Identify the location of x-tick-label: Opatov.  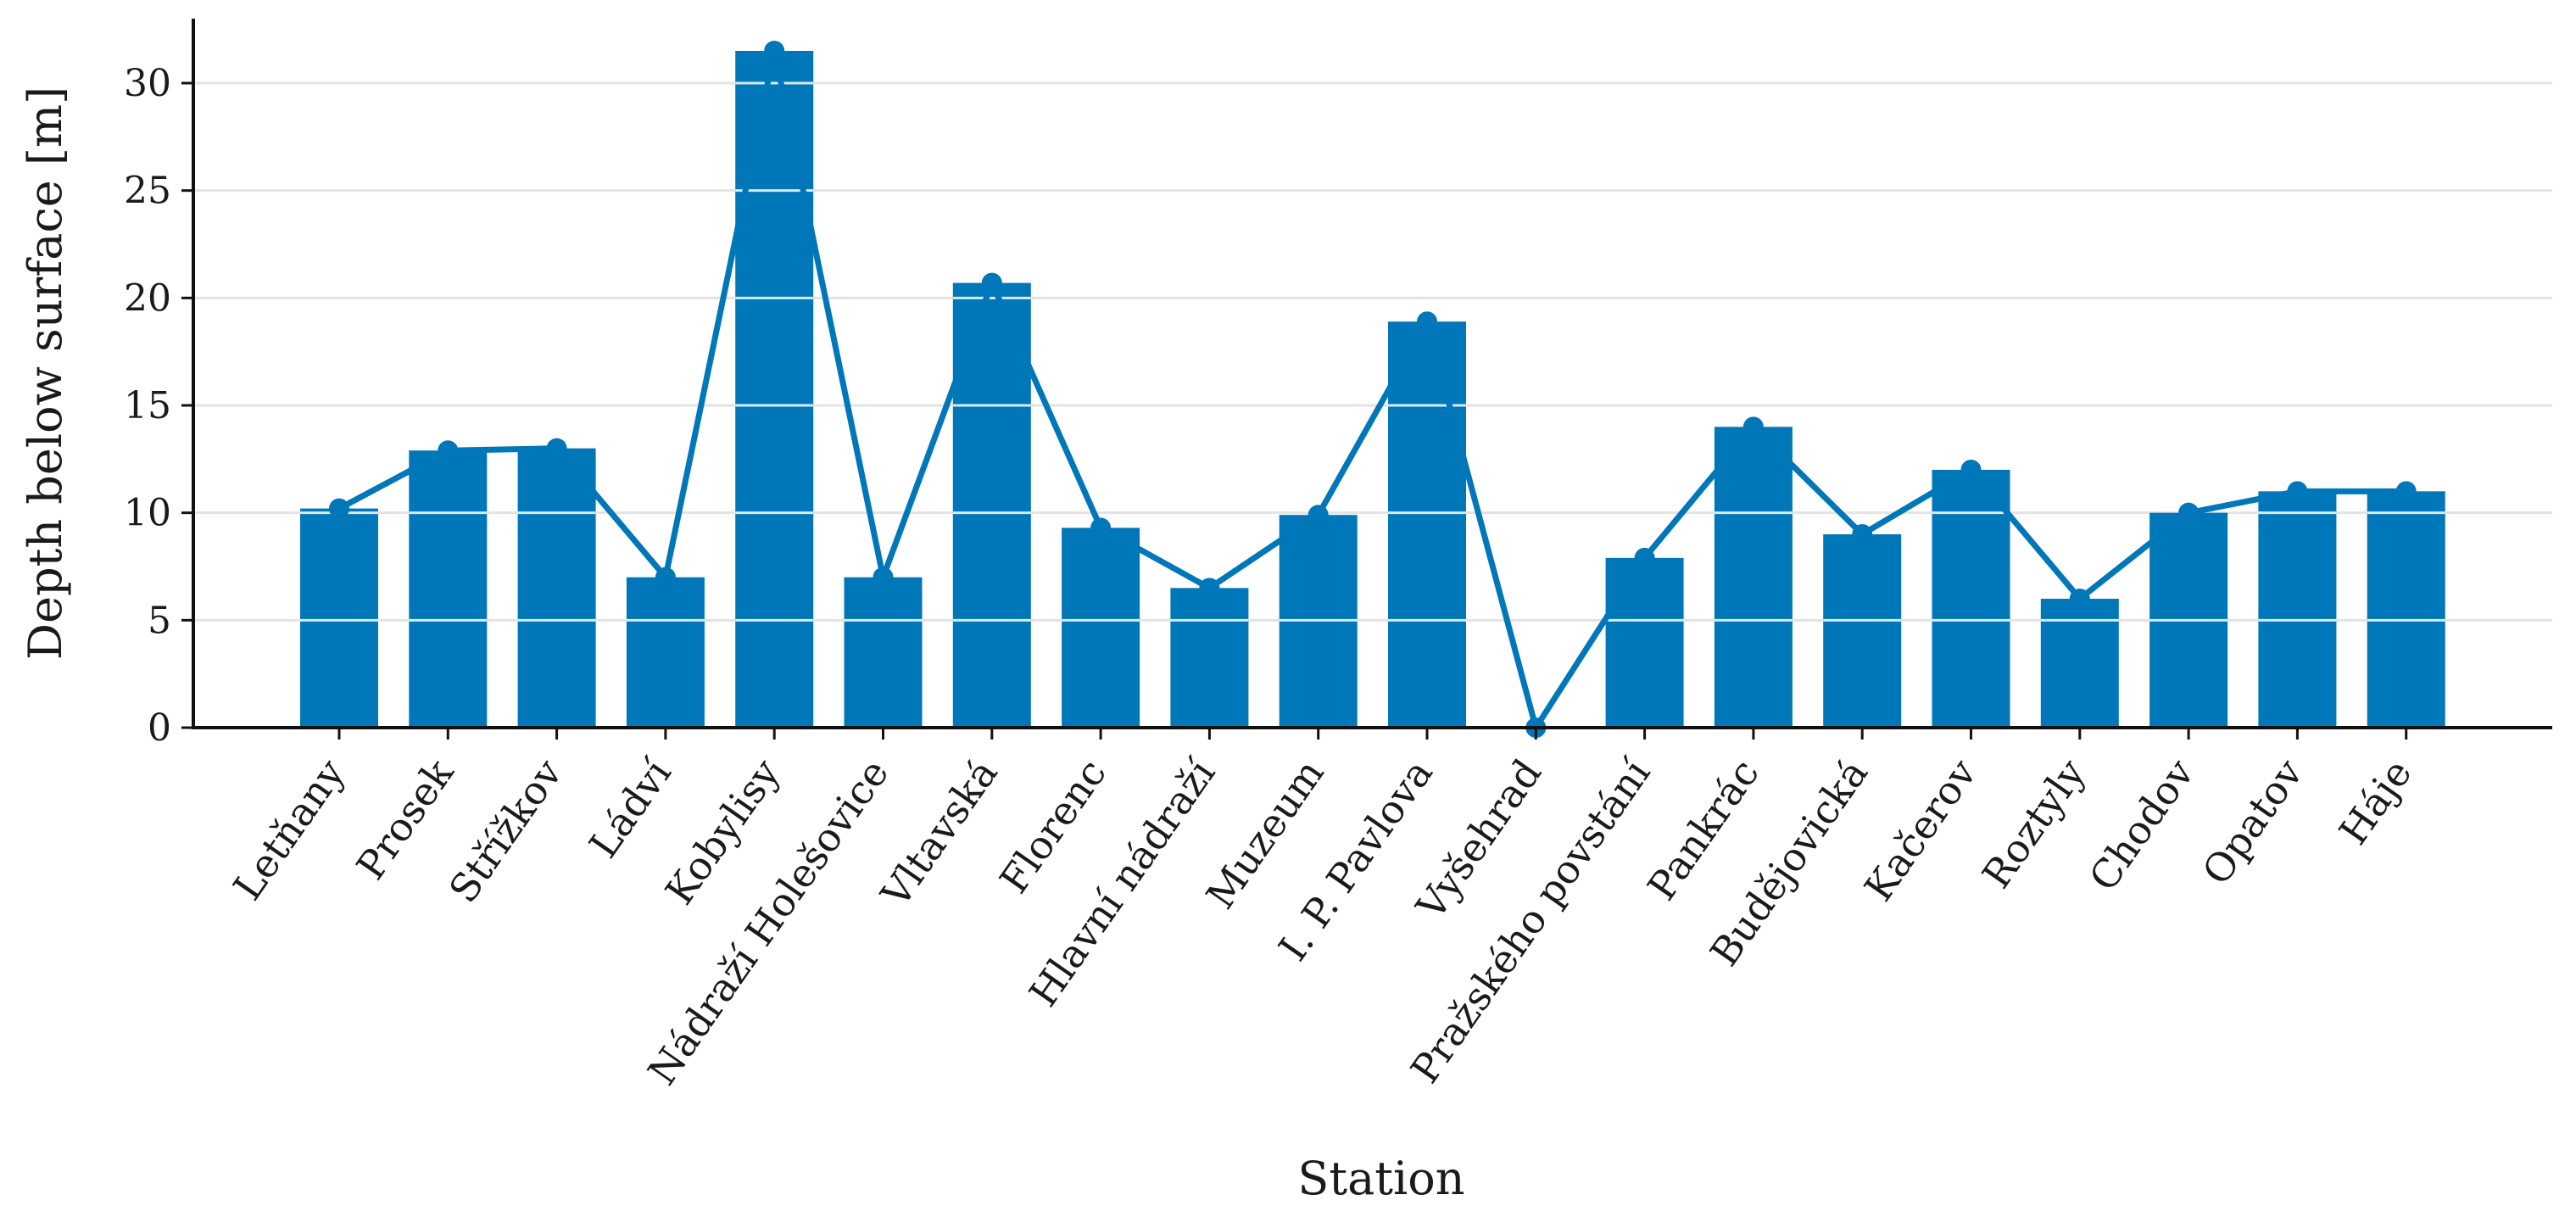
(2253, 822).